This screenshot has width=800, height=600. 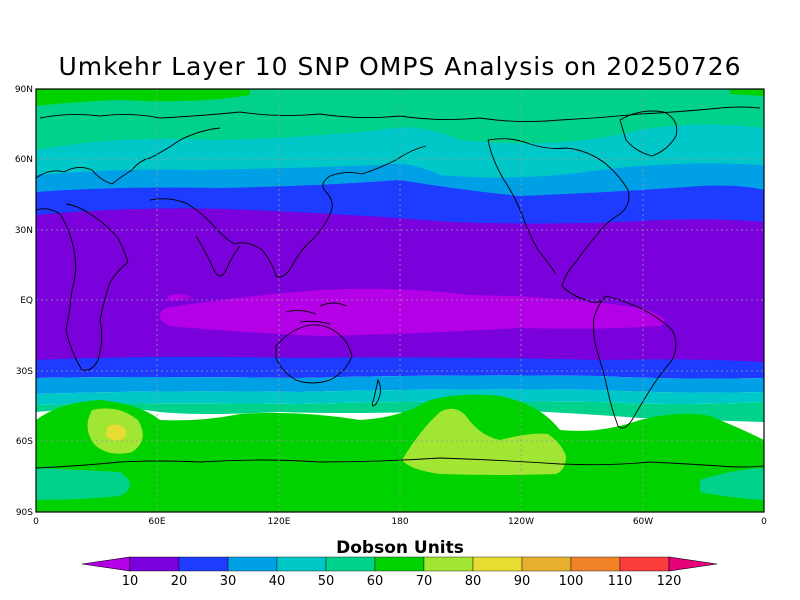 I want to click on lat-label: 60S, so click(x=24, y=442).